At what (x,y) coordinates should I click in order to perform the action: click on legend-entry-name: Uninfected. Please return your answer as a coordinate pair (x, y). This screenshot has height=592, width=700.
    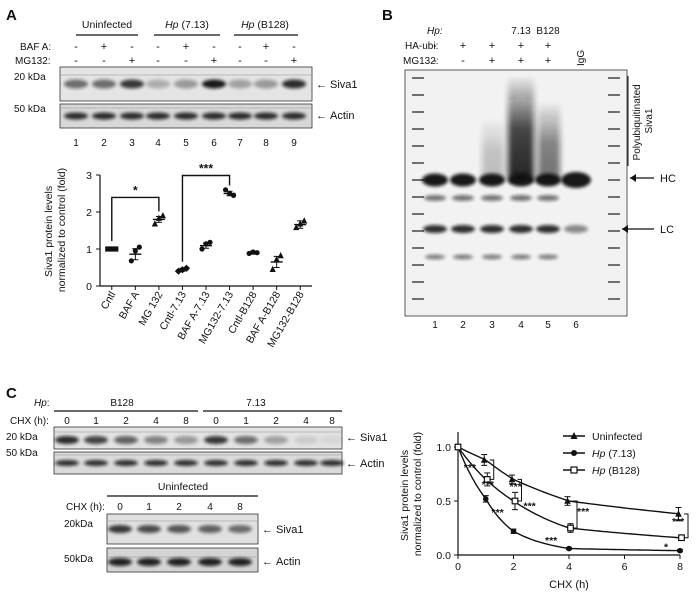
    Looking at the image, I should click on (617, 437).